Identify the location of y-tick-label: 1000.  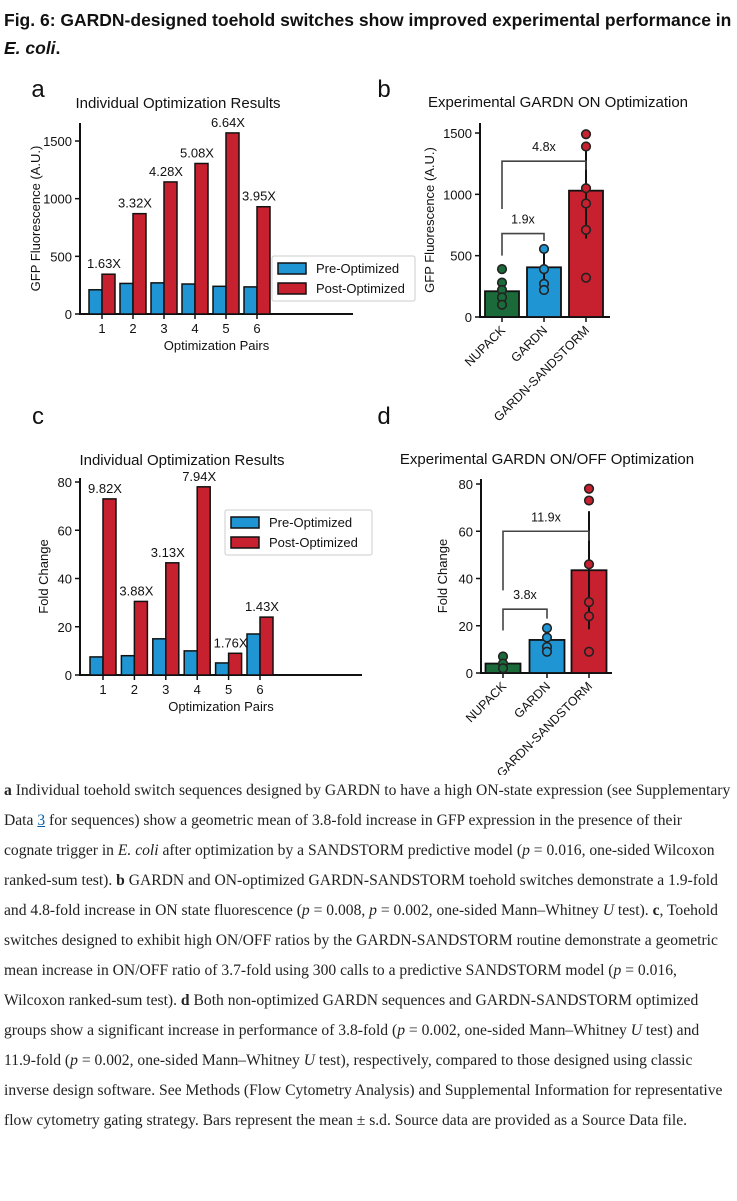
(457, 194).